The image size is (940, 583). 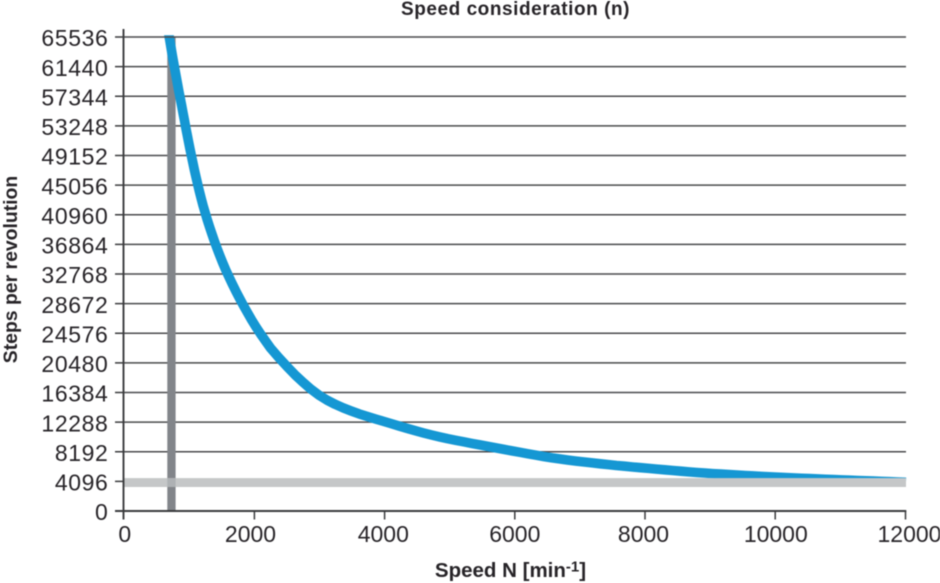 What do you see at coordinates (82, 453) in the screenshot?
I see `svg-text: 8192` at bounding box center [82, 453].